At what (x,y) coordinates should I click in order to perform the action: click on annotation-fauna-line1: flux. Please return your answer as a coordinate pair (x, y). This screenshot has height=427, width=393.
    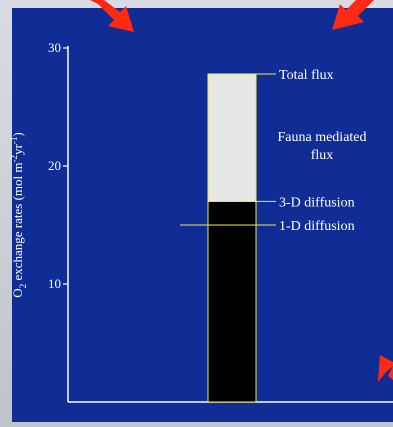
    Looking at the image, I should click on (322, 155).